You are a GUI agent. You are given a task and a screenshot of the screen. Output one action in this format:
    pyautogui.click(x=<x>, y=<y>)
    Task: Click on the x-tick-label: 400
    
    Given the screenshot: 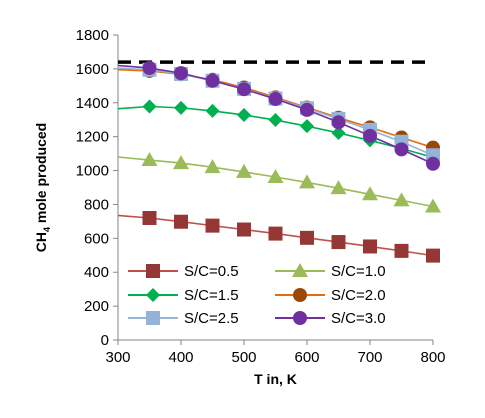 What is the action you would take?
    pyautogui.click(x=180, y=357)
    